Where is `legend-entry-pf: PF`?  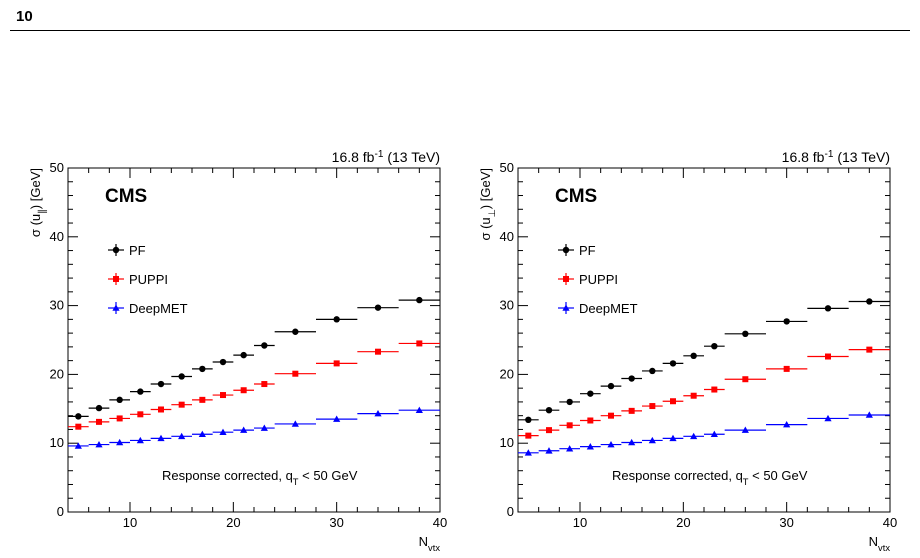 legend-entry-pf: PF is located at coordinates (577, 250).